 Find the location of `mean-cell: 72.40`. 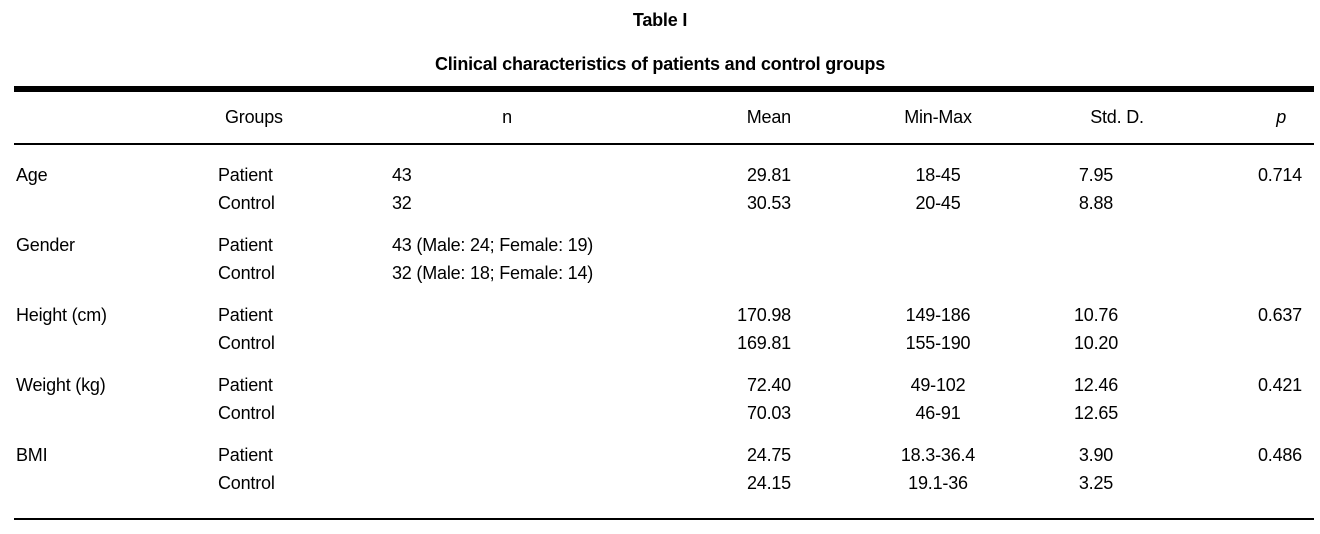

mean-cell: 72.40 is located at coordinates (768, 385).